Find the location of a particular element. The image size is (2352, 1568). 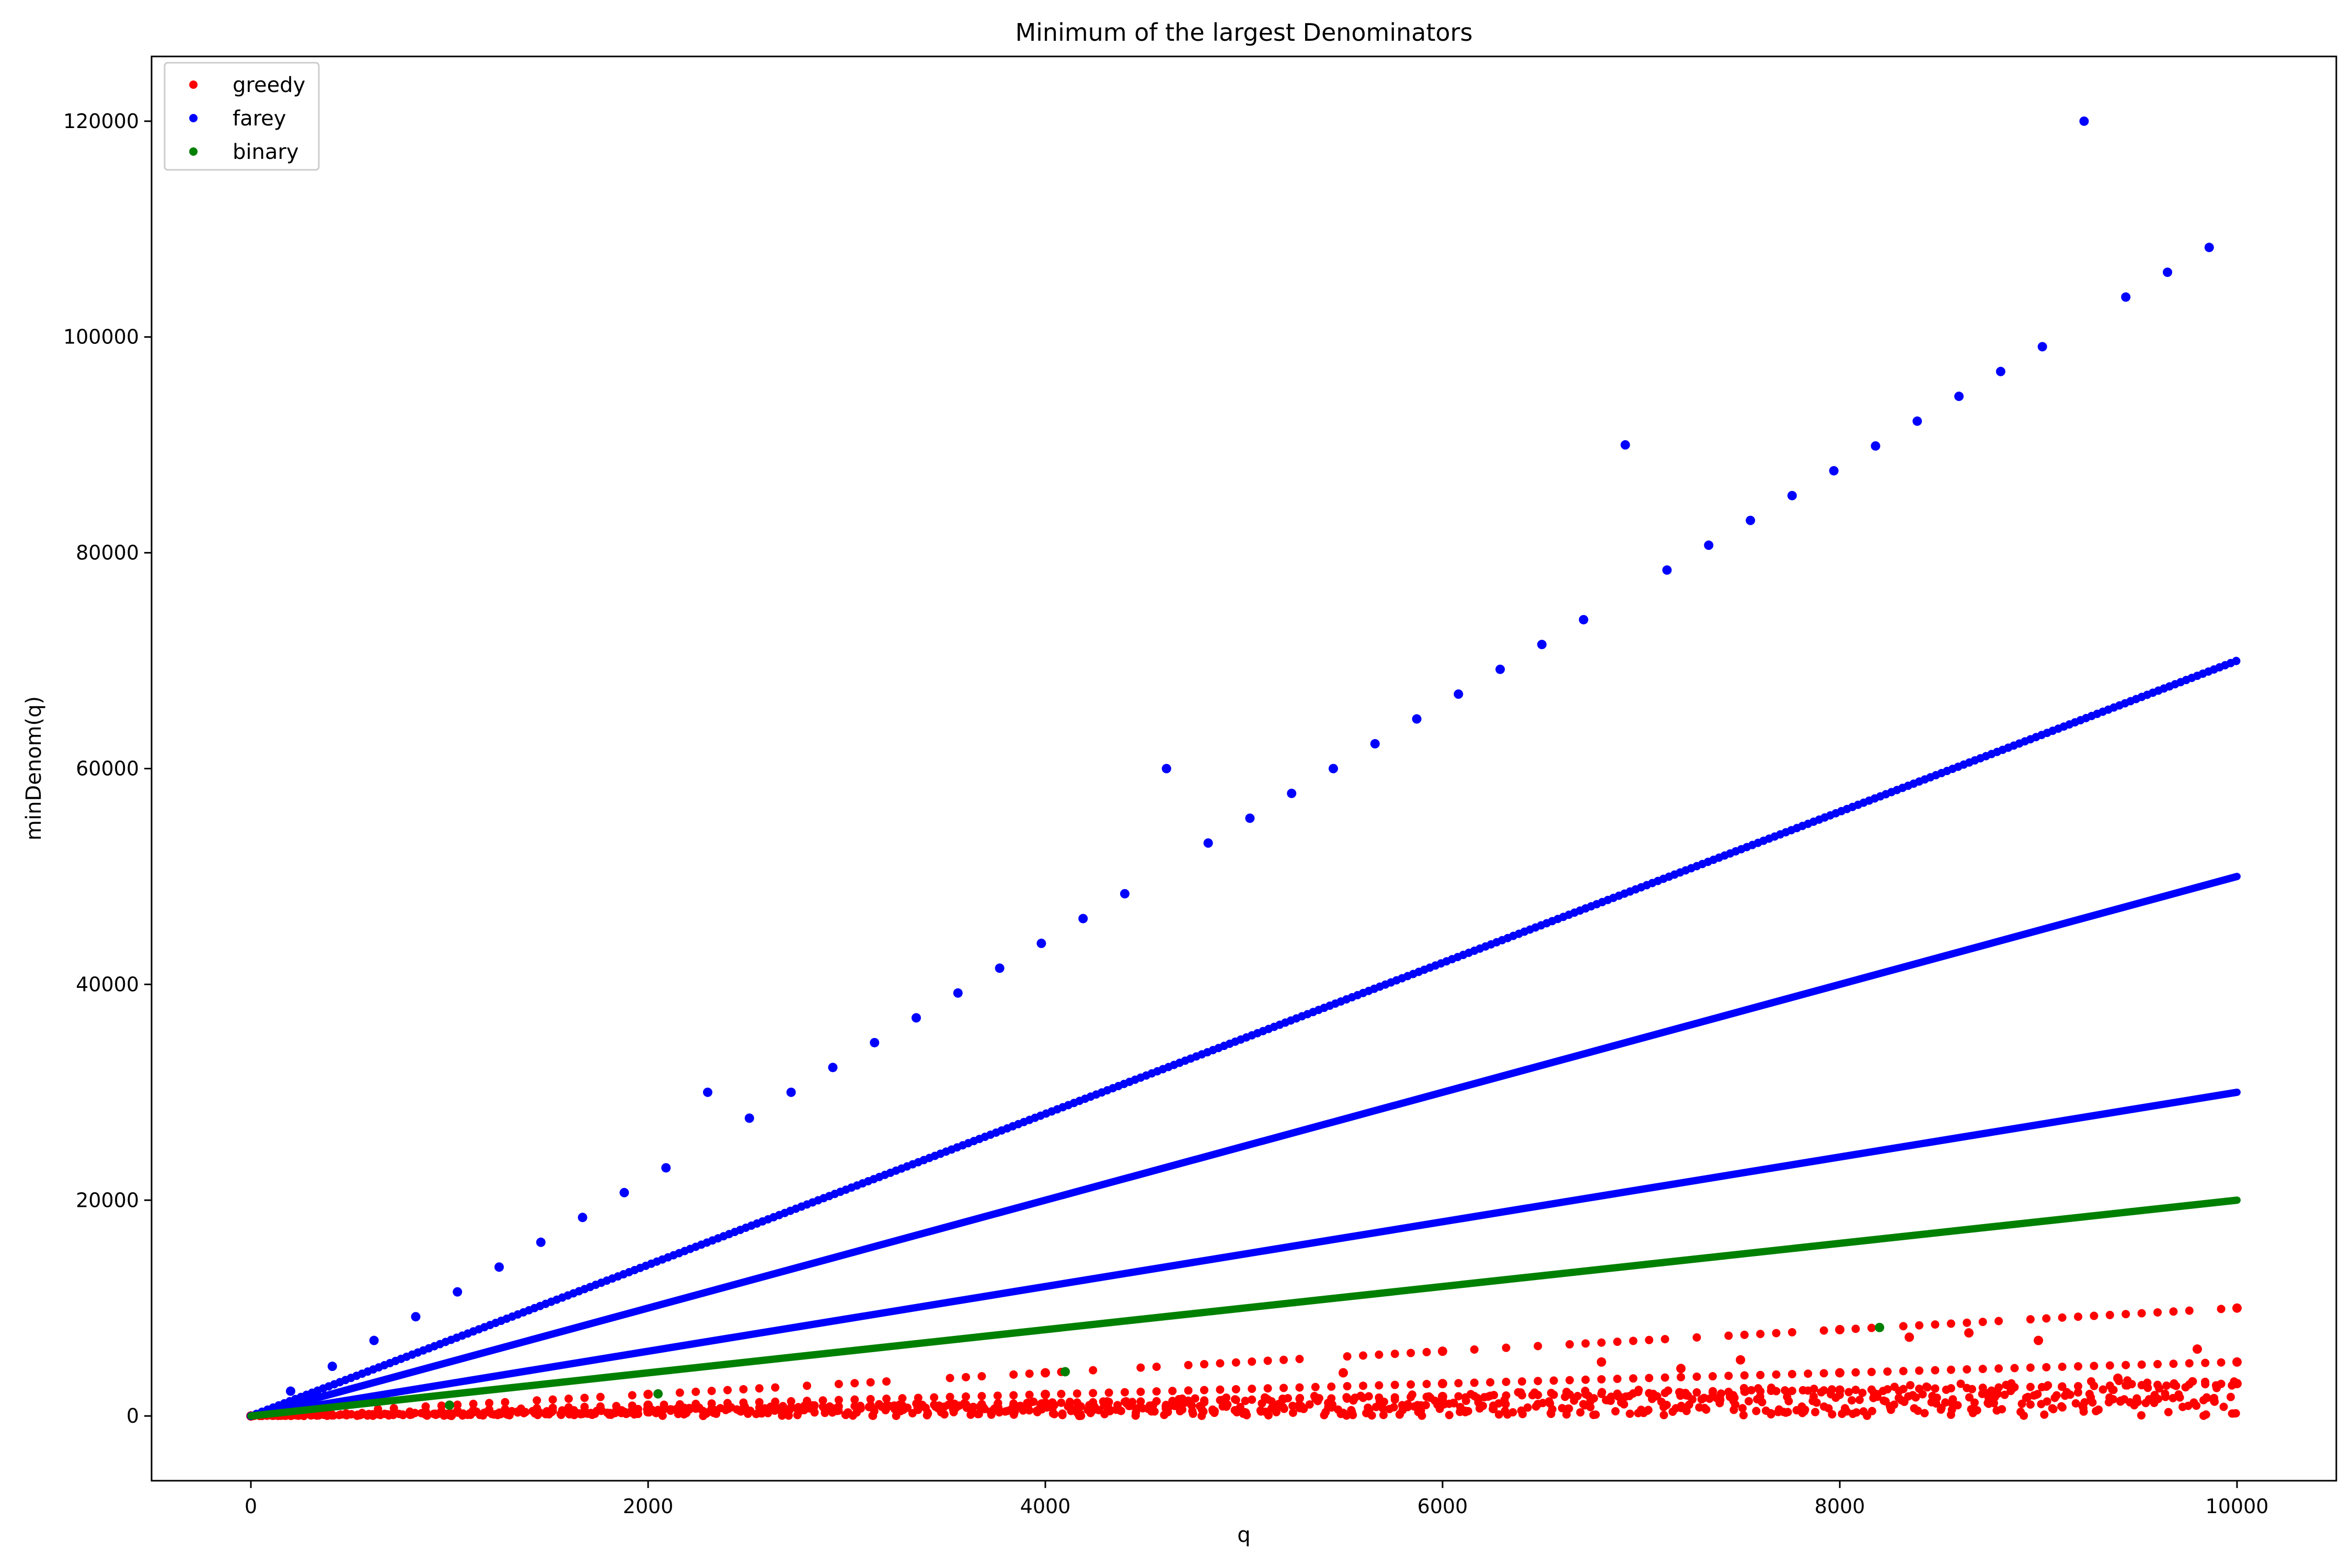

legend-label-greedy: greedy is located at coordinates (269, 85).